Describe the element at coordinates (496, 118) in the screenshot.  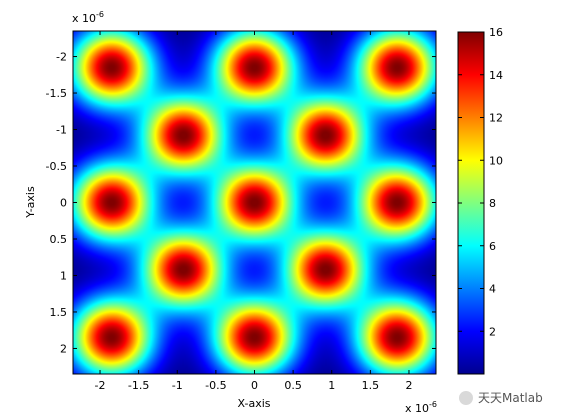
I see `colorbar-tick-label: 12` at that location.